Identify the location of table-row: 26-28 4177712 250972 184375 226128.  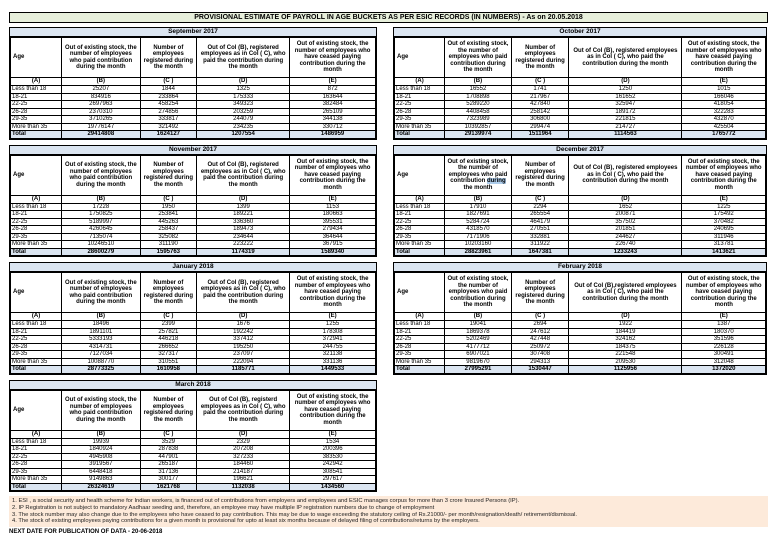
(579, 346).